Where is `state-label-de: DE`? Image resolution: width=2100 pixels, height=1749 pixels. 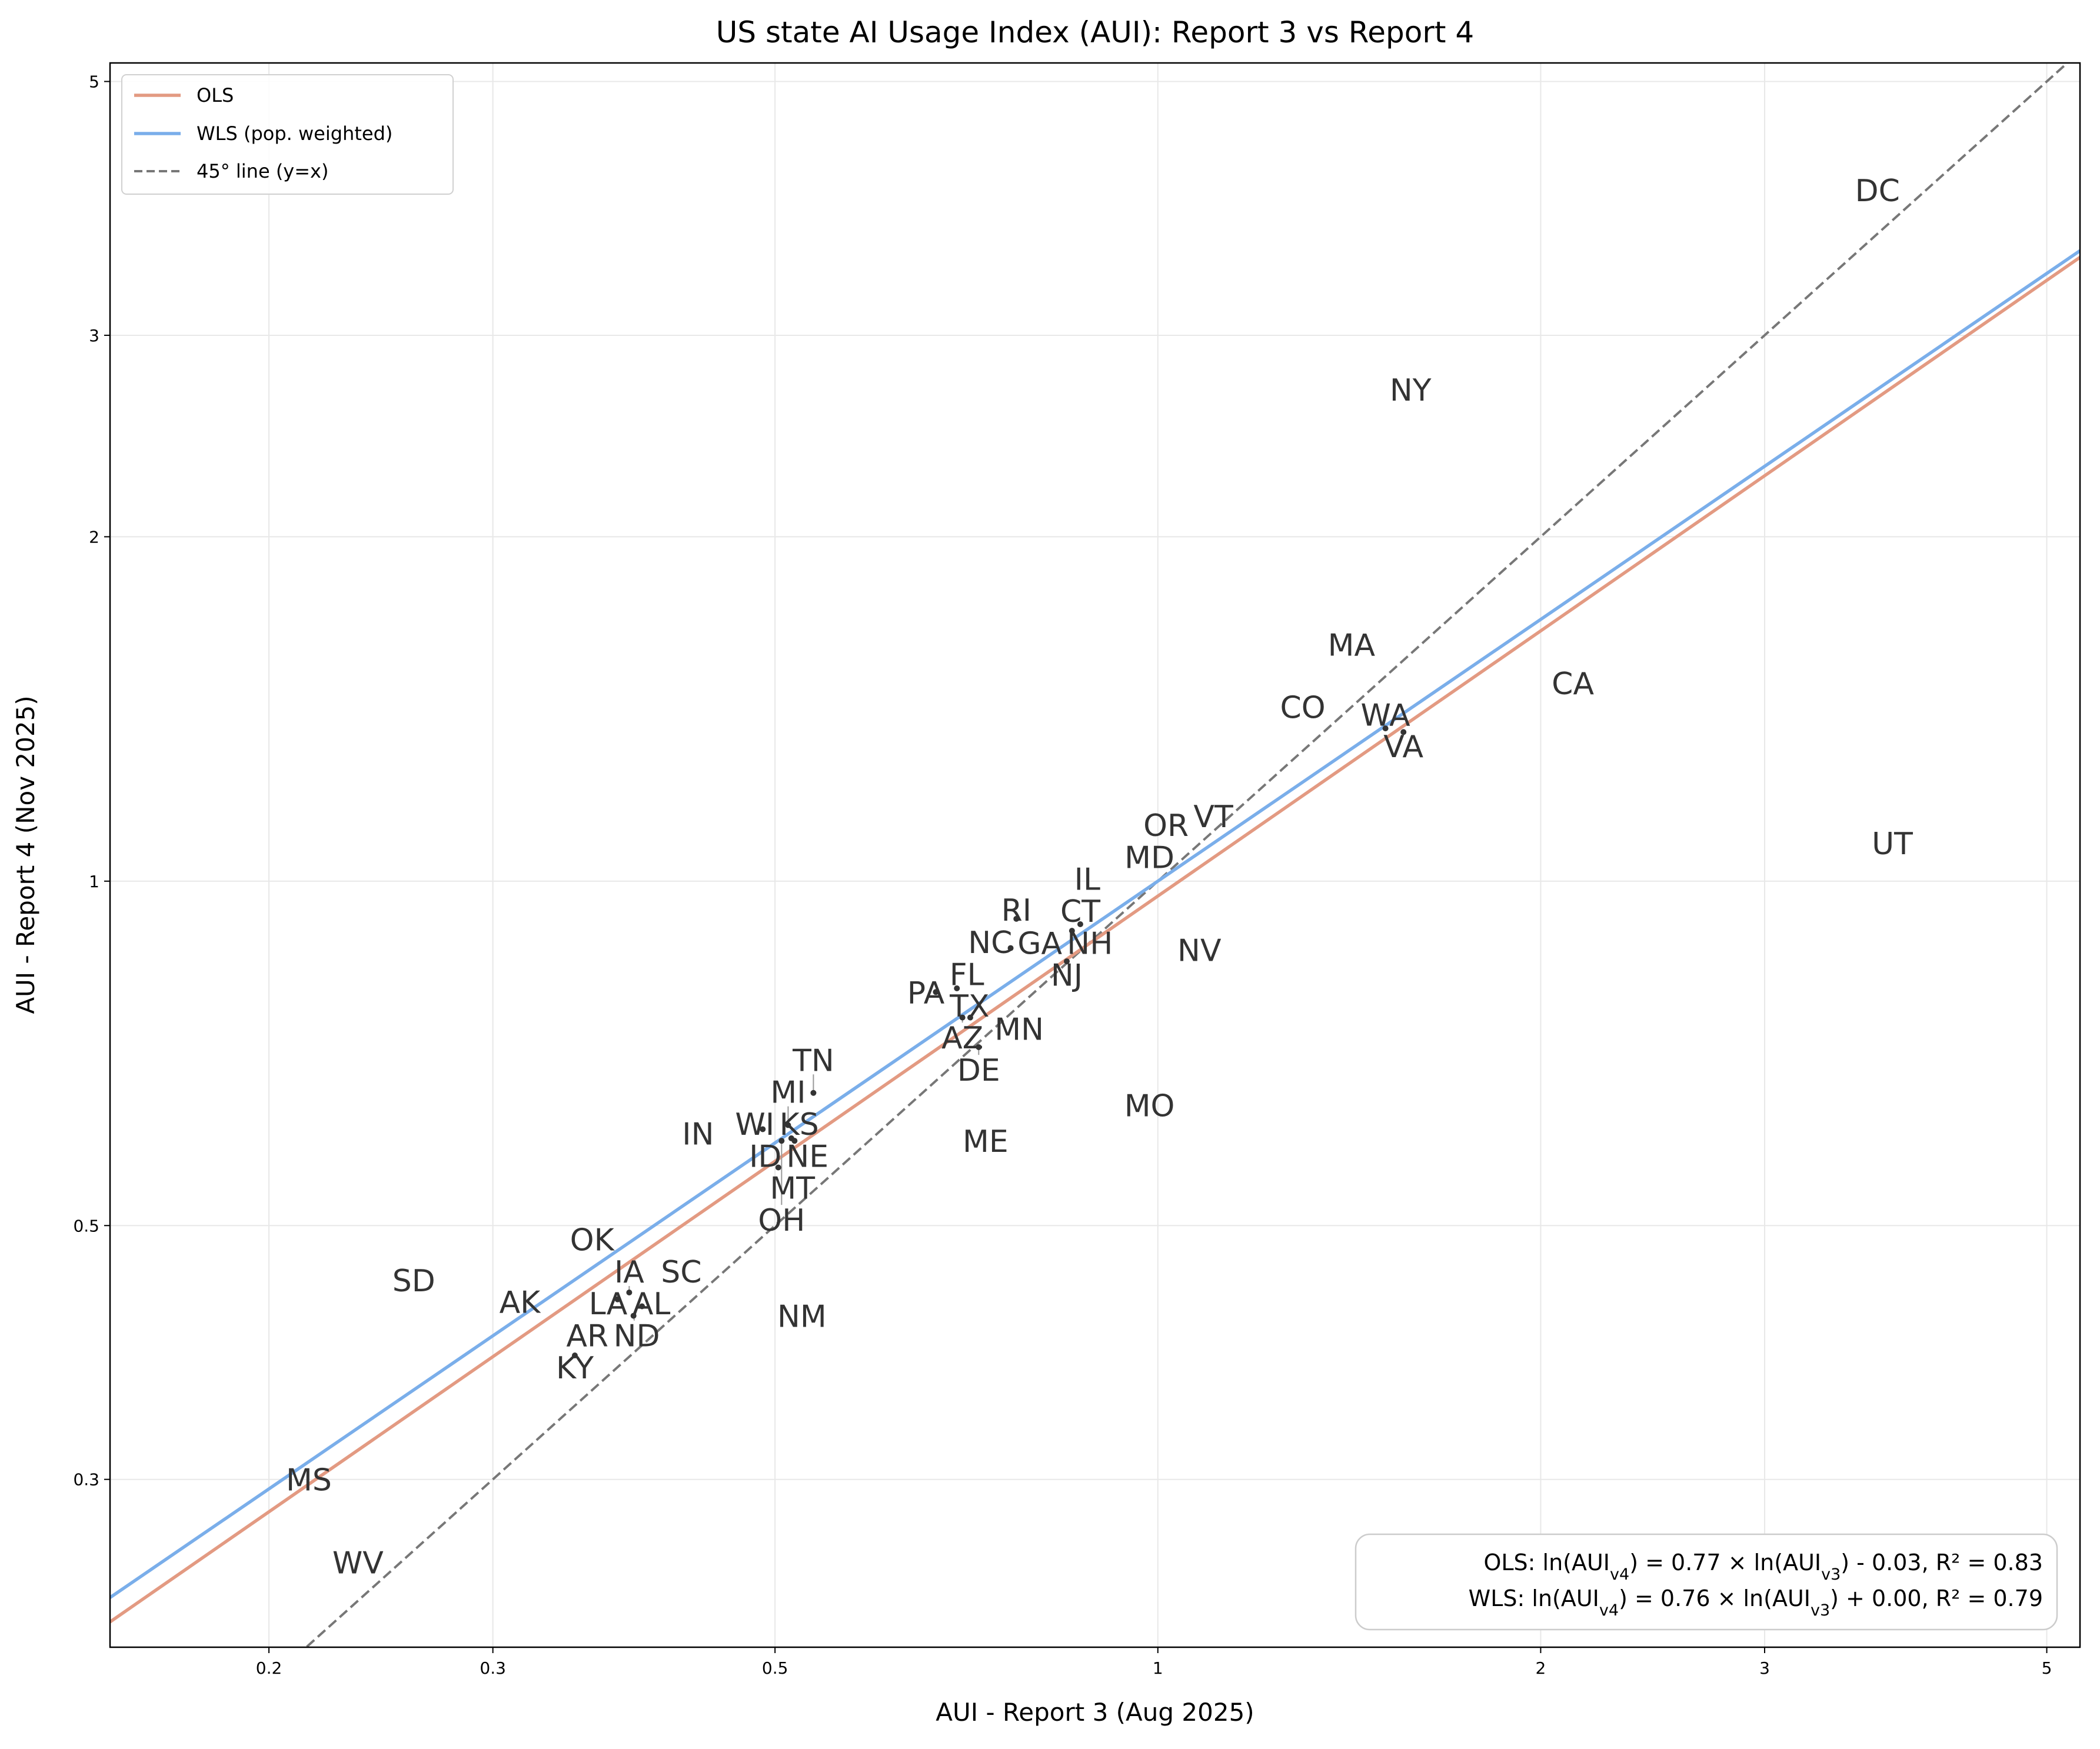
state-label-de: DE is located at coordinates (978, 1070).